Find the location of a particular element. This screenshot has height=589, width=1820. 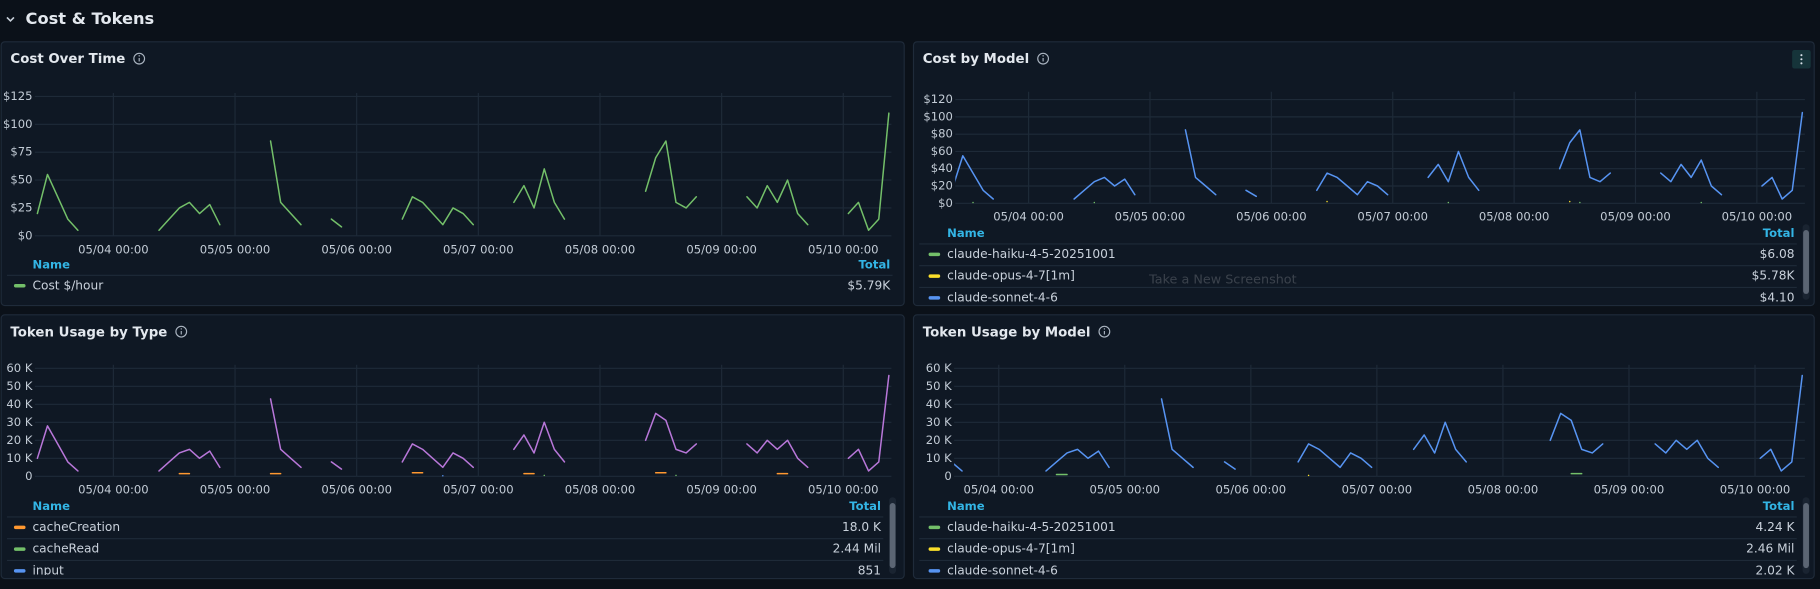

legend-total: 2.44 Mil is located at coordinates (857, 549).